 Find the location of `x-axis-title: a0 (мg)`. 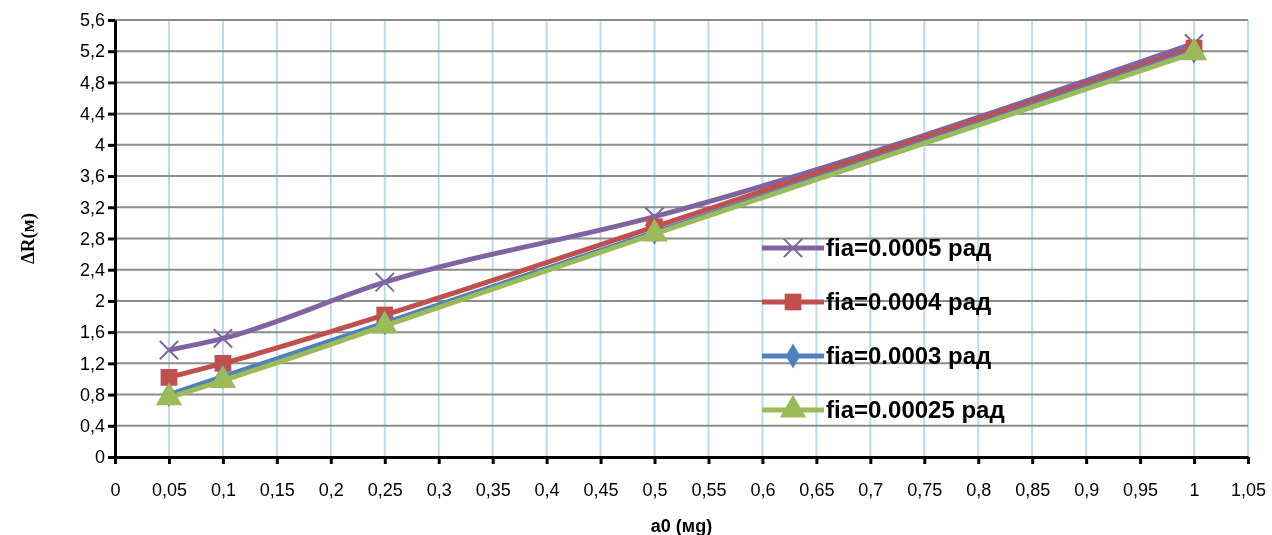

x-axis-title: a0 (мg) is located at coordinates (681, 525).